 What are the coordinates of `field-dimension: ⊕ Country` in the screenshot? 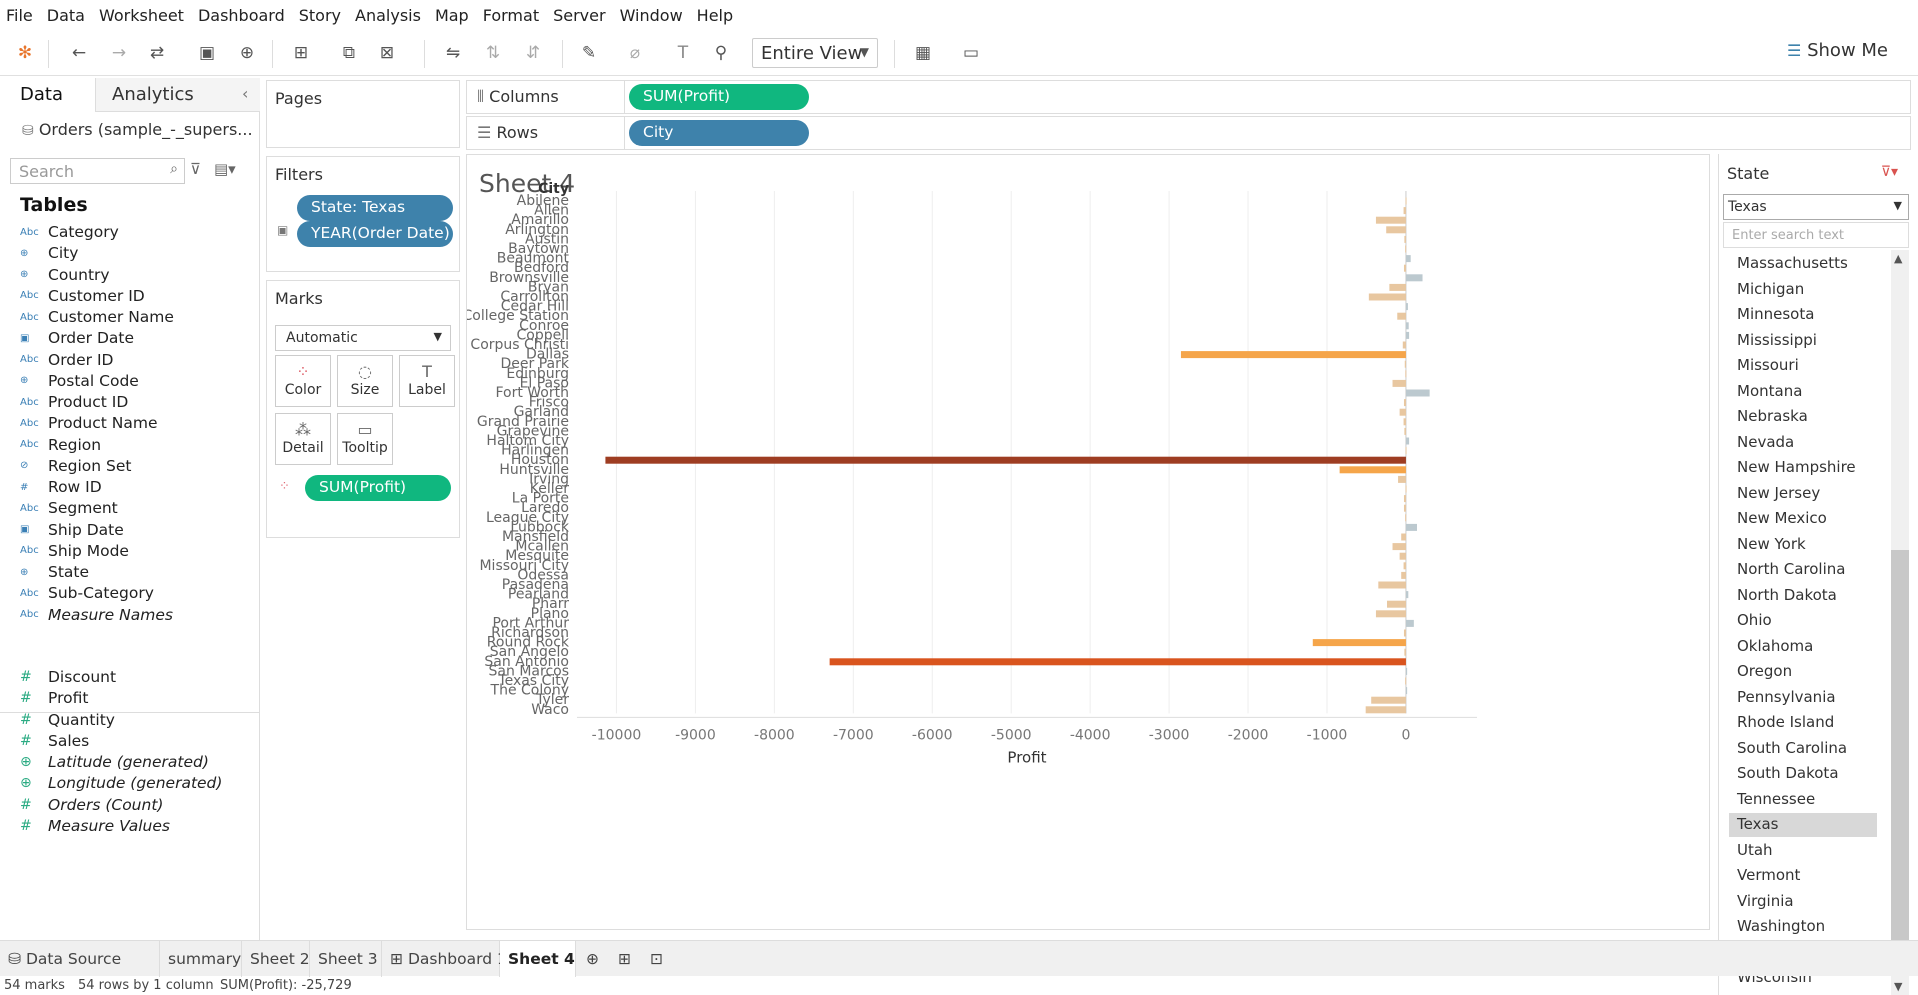 It's located at (65, 275).